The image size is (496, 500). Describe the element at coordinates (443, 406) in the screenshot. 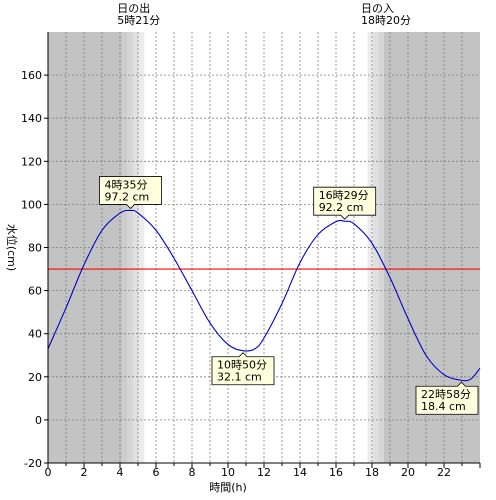

I see `callout-value: 18.4 cm` at that location.